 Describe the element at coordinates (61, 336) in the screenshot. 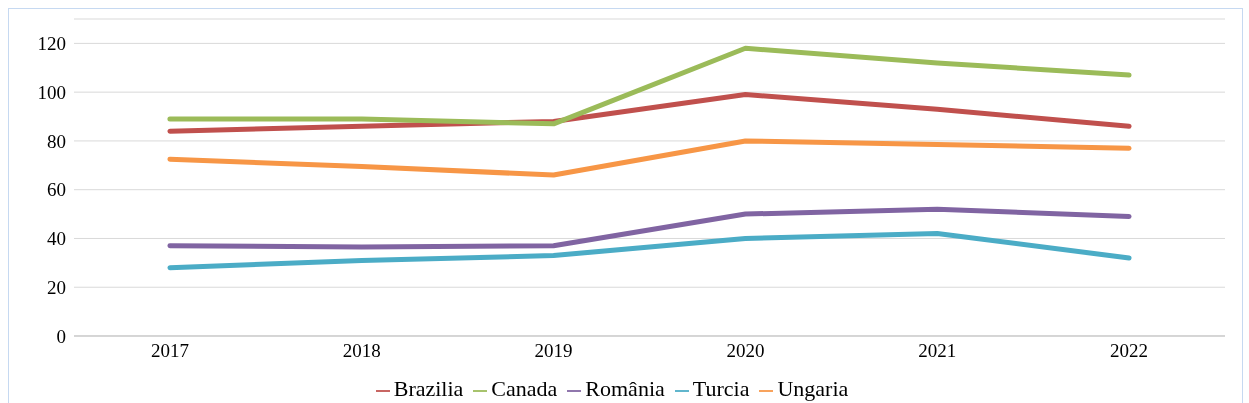

I see `y-tick-label: 0` at that location.